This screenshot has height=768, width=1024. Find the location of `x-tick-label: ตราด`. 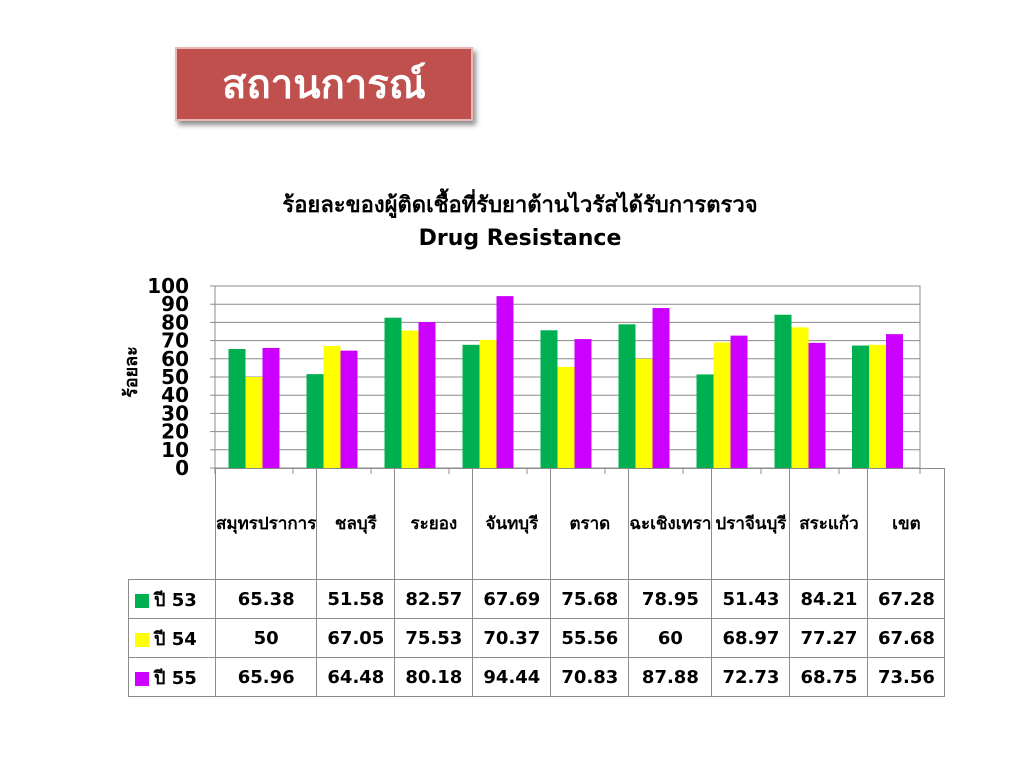

x-tick-label: ตราด is located at coordinates (590, 524).